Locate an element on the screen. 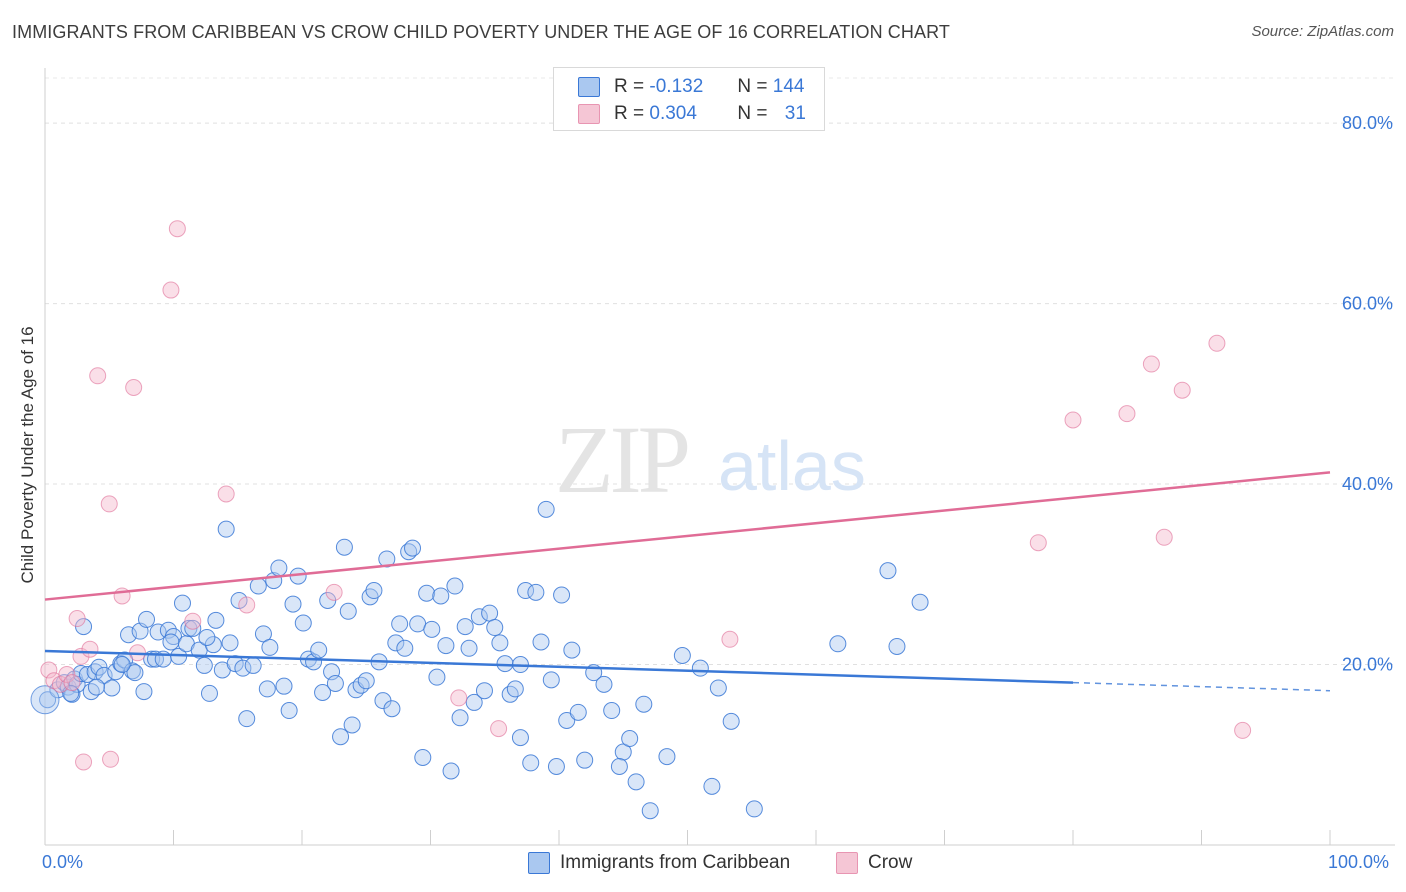  series-legend: Immigrants from Caribbean Crow is located at coordinates (703, 864).